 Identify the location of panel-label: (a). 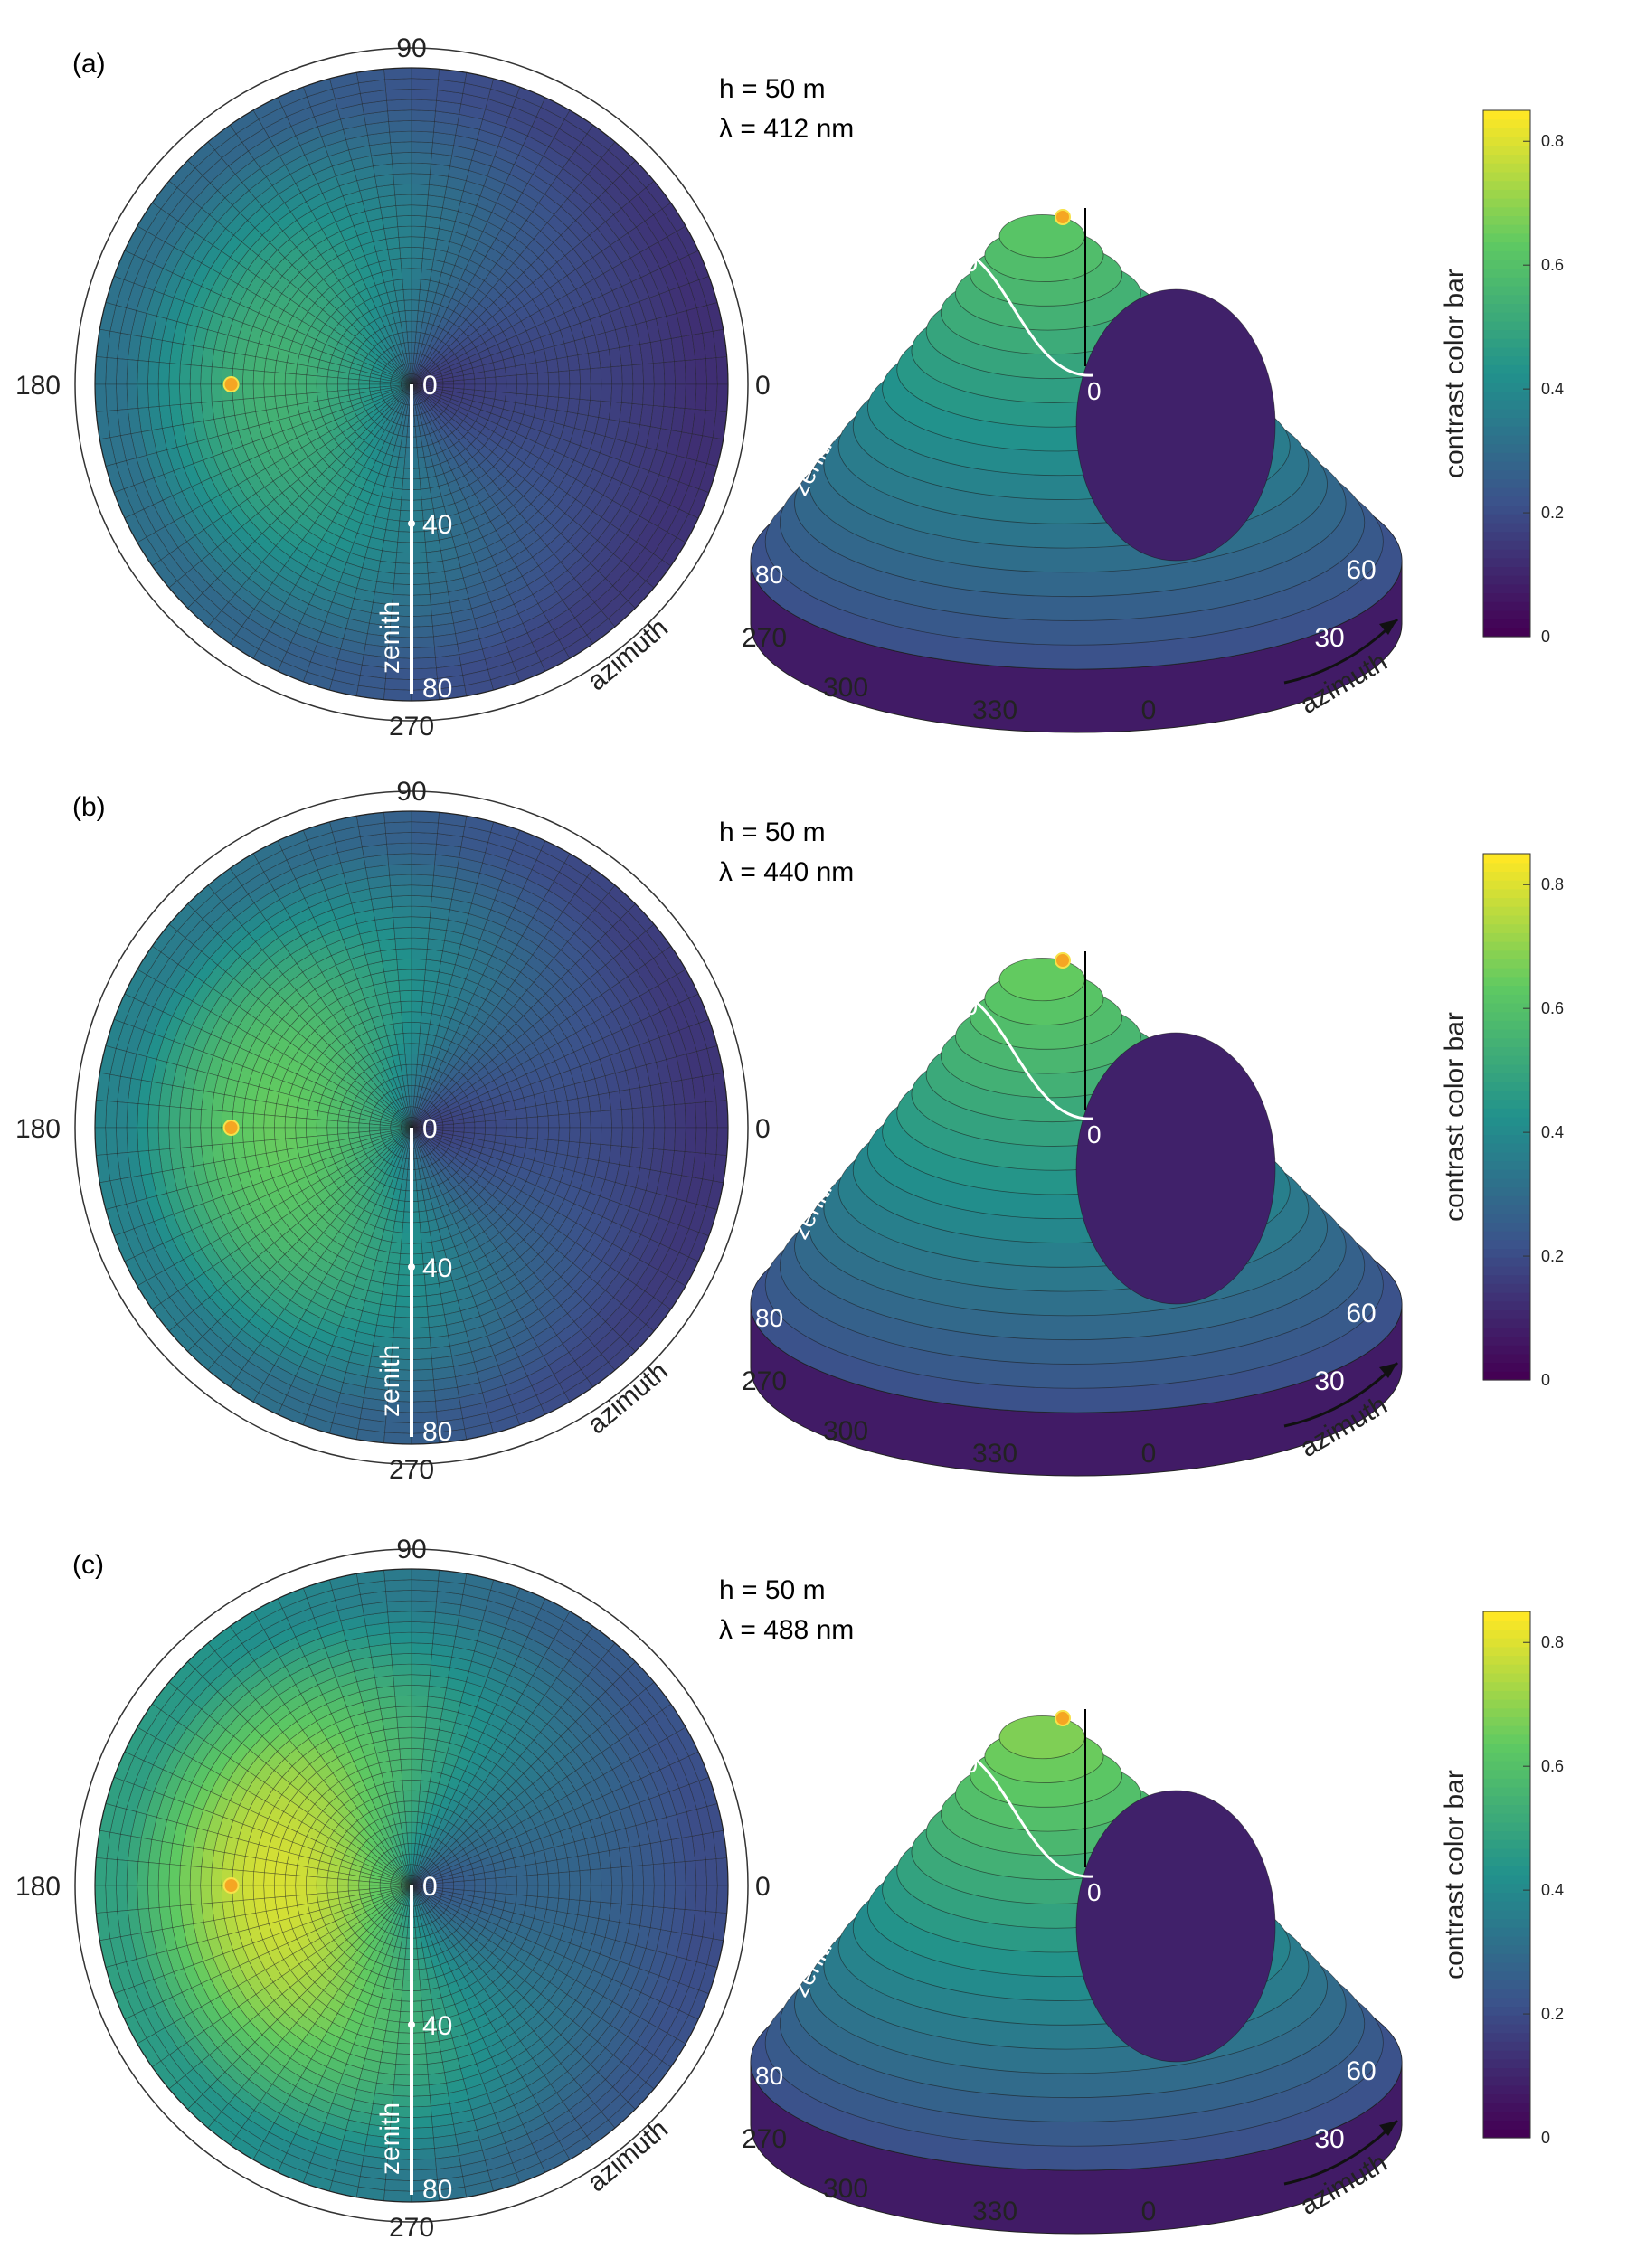
(89, 64).